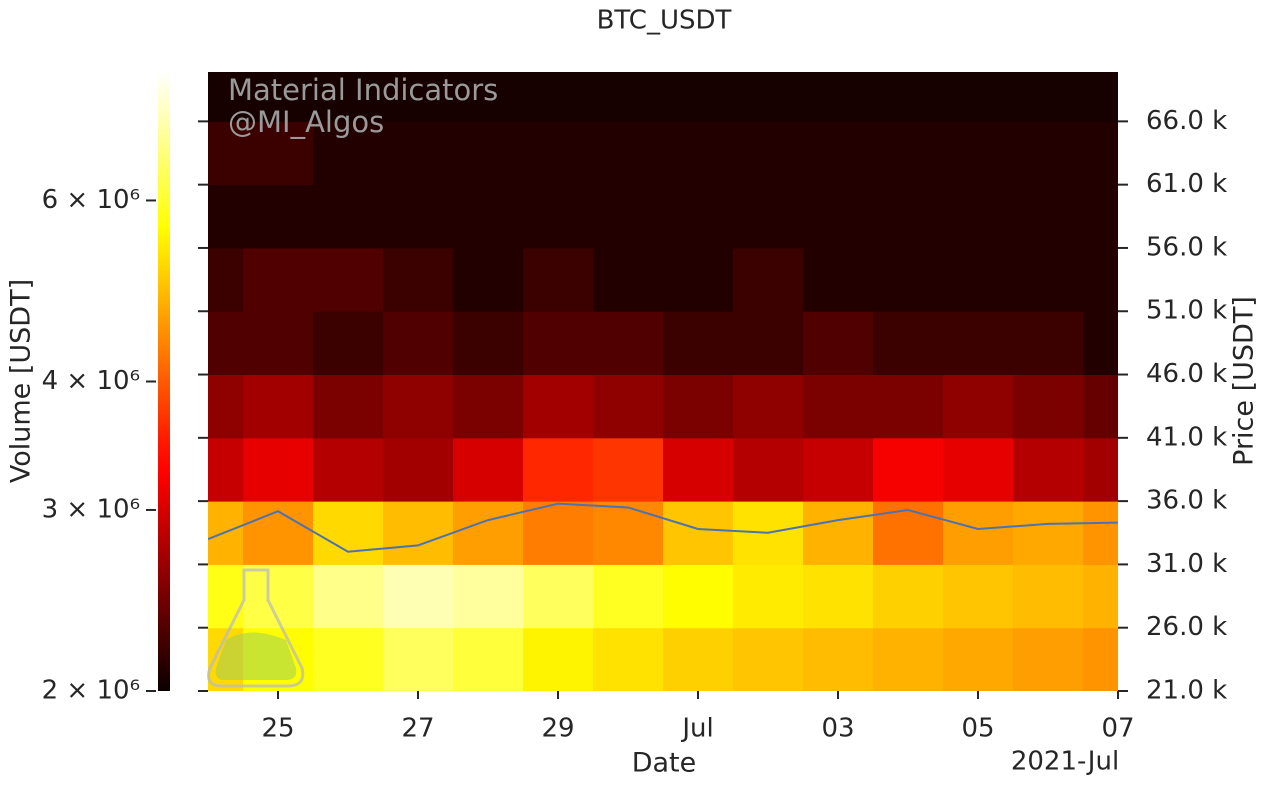  What do you see at coordinates (696, 729) in the screenshot?
I see `x-tick-label: Jul` at bounding box center [696, 729].